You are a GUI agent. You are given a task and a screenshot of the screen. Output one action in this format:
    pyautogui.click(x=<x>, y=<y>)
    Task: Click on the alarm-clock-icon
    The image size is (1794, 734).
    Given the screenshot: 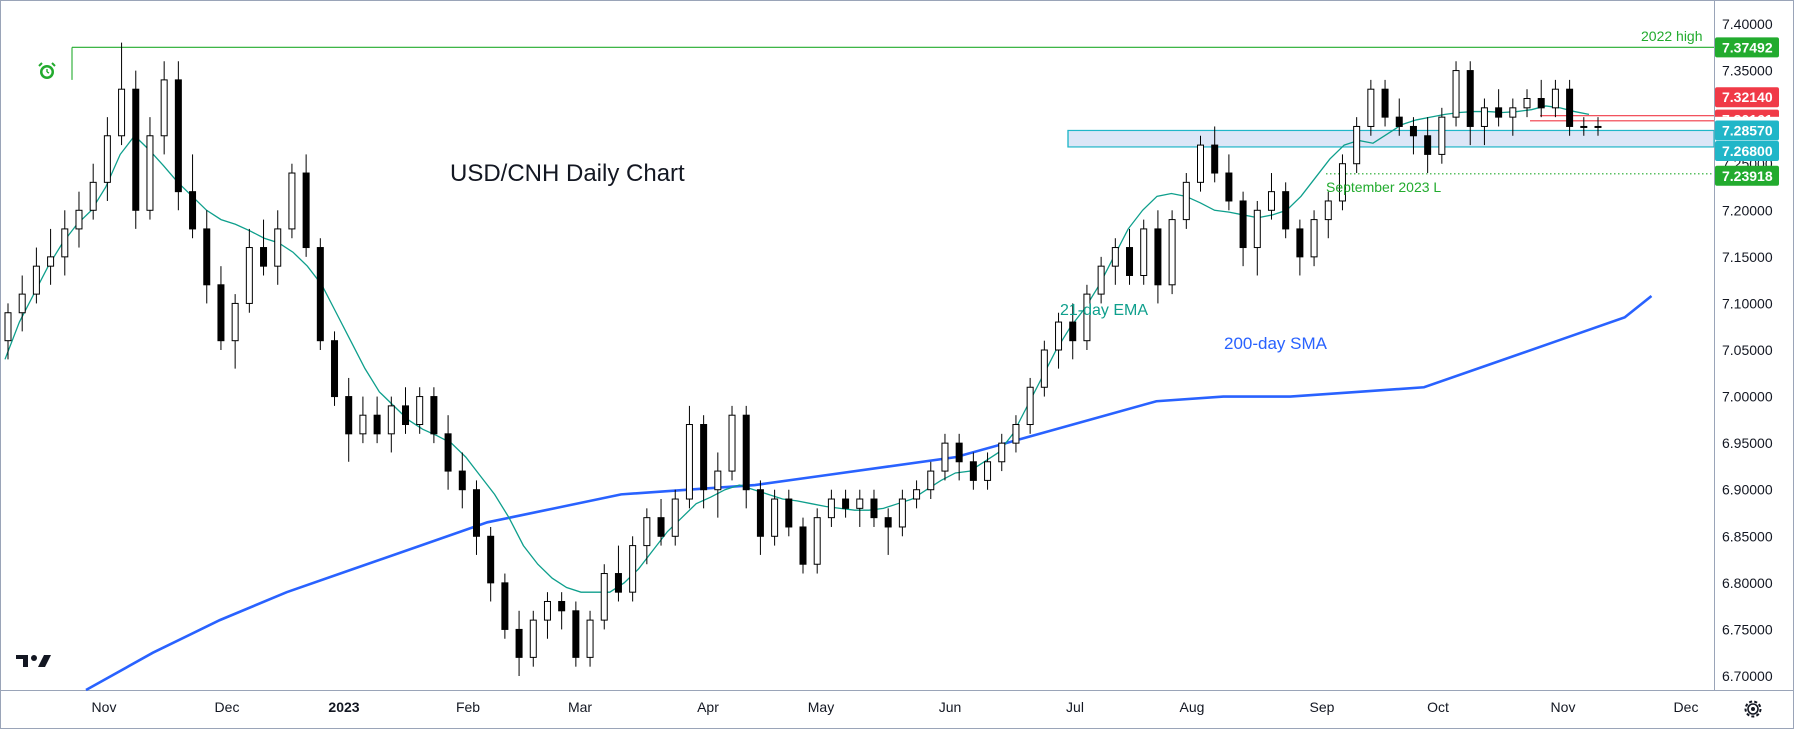 What is the action you would take?
    pyautogui.click(x=47, y=70)
    